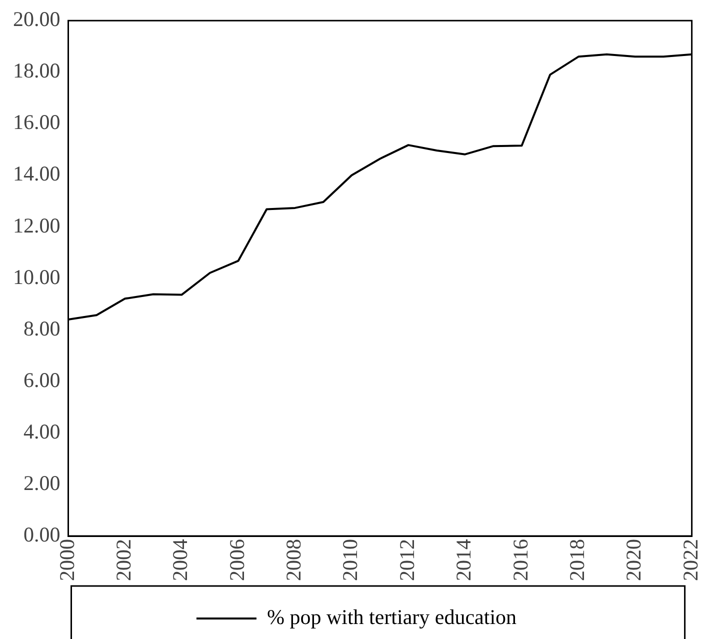 This screenshot has height=639, width=720. I want to click on x-tick-label: 2016, so click(520, 560).